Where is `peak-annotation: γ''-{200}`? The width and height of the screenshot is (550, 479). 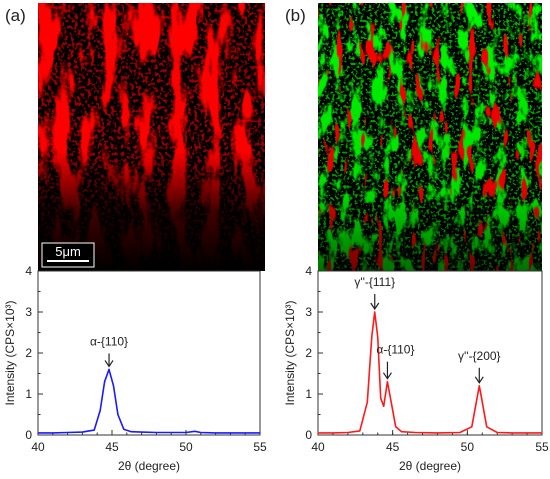 peak-annotation: γ''-{200} is located at coordinates (479, 356).